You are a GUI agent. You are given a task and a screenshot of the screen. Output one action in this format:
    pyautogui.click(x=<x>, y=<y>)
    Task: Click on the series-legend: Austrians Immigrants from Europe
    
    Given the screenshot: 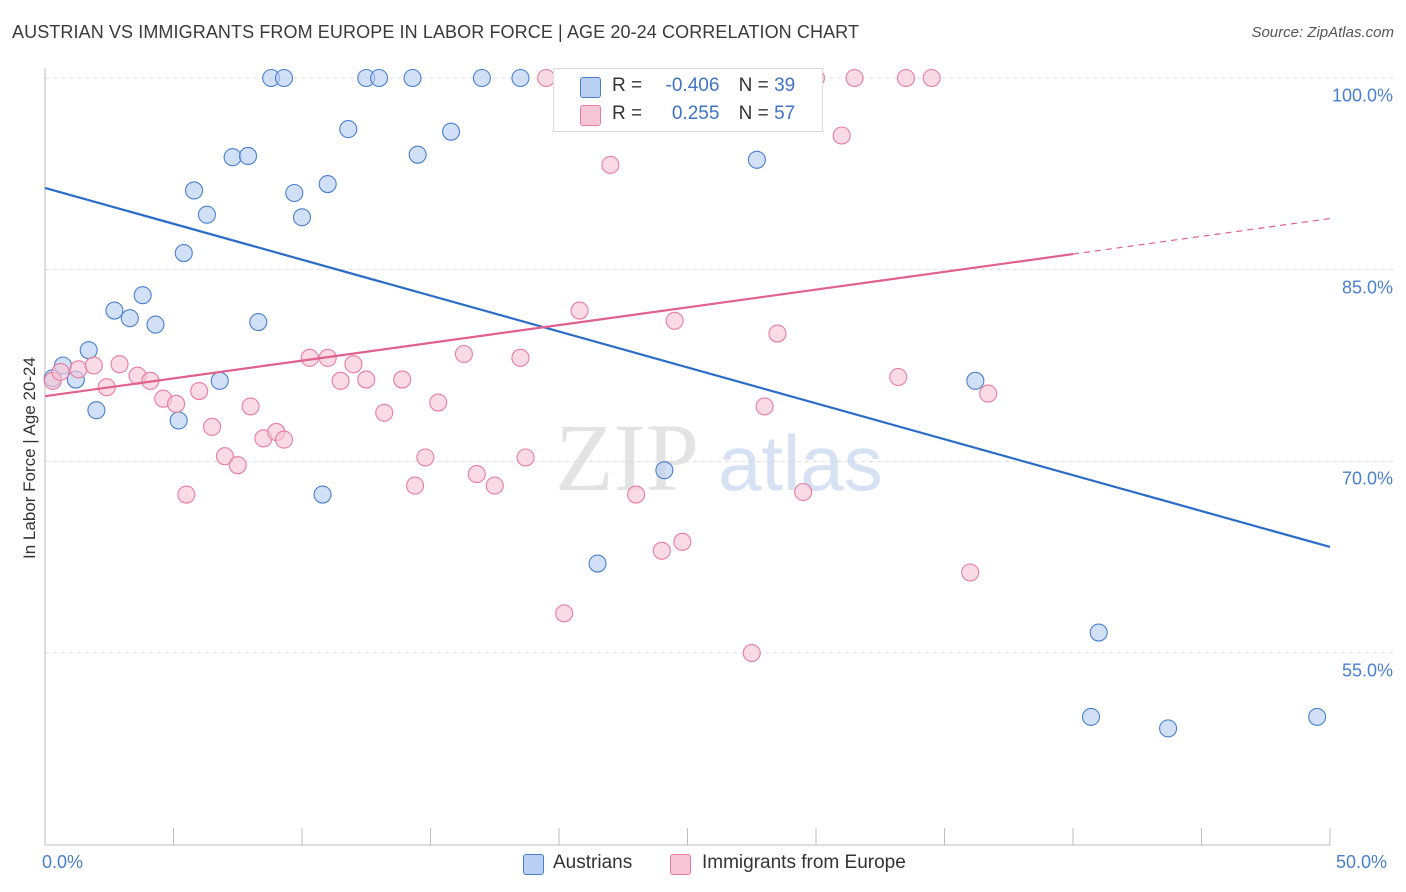 What is the action you would take?
    pyautogui.click(x=703, y=865)
    